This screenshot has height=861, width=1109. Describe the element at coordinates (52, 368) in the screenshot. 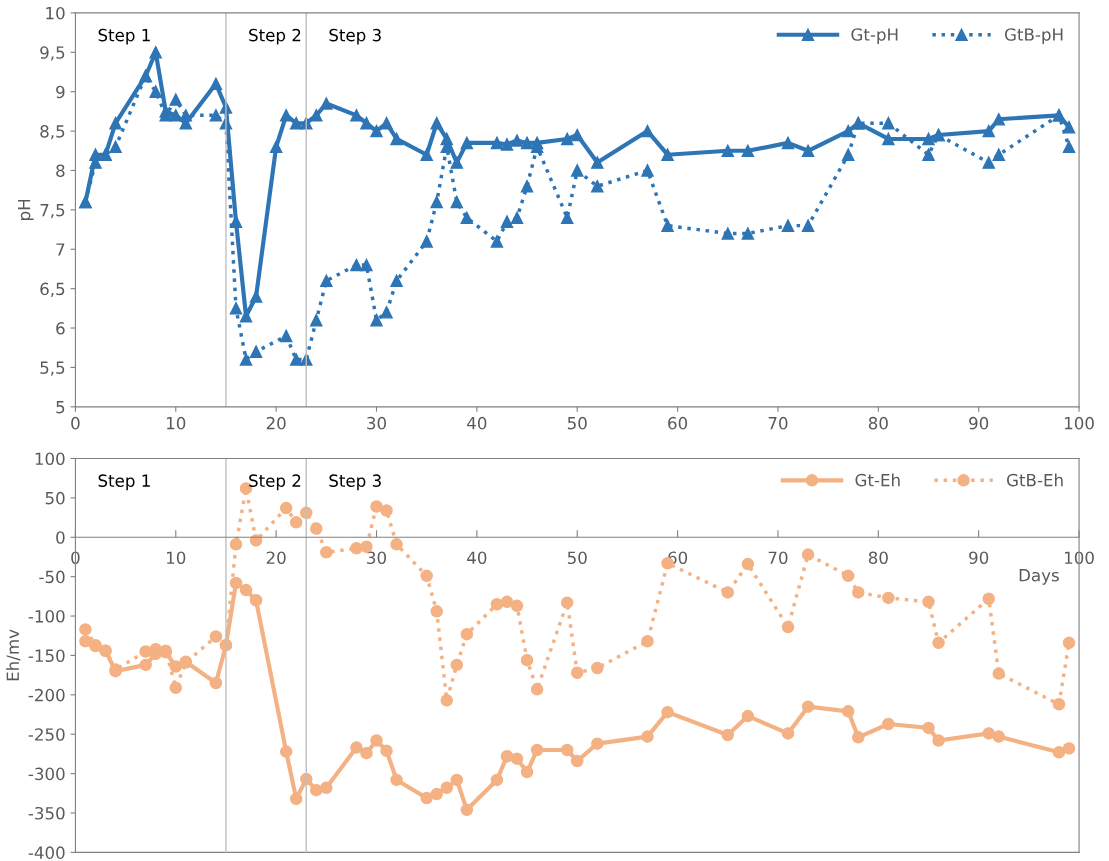

I see `y-tick-label: 5,5` at that location.